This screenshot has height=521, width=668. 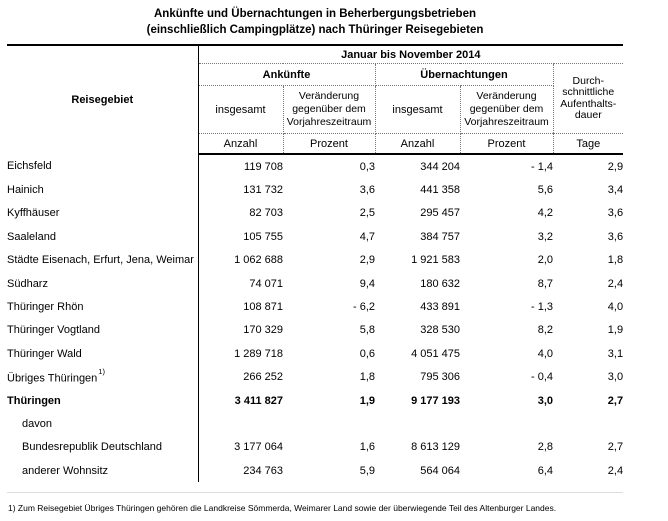 I want to click on table-row: Kyffhäuser 82 703 2,5 295 457 4,2 3,6, so click(x=315, y=213).